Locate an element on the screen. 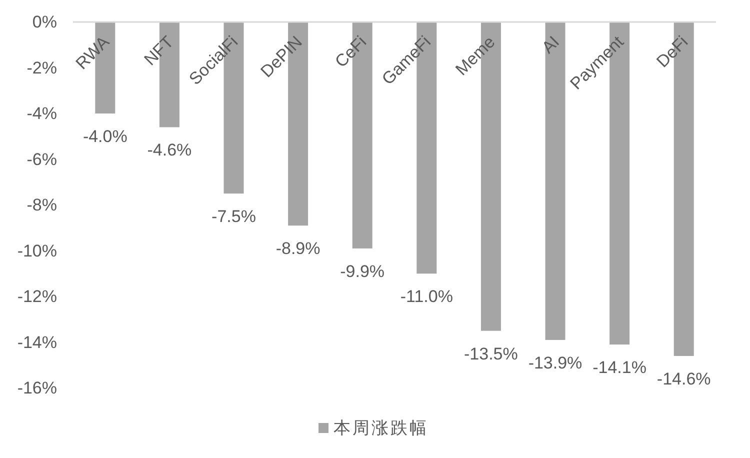 This screenshot has height=458, width=750. data-label: -14.1% is located at coordinates (619, 368).